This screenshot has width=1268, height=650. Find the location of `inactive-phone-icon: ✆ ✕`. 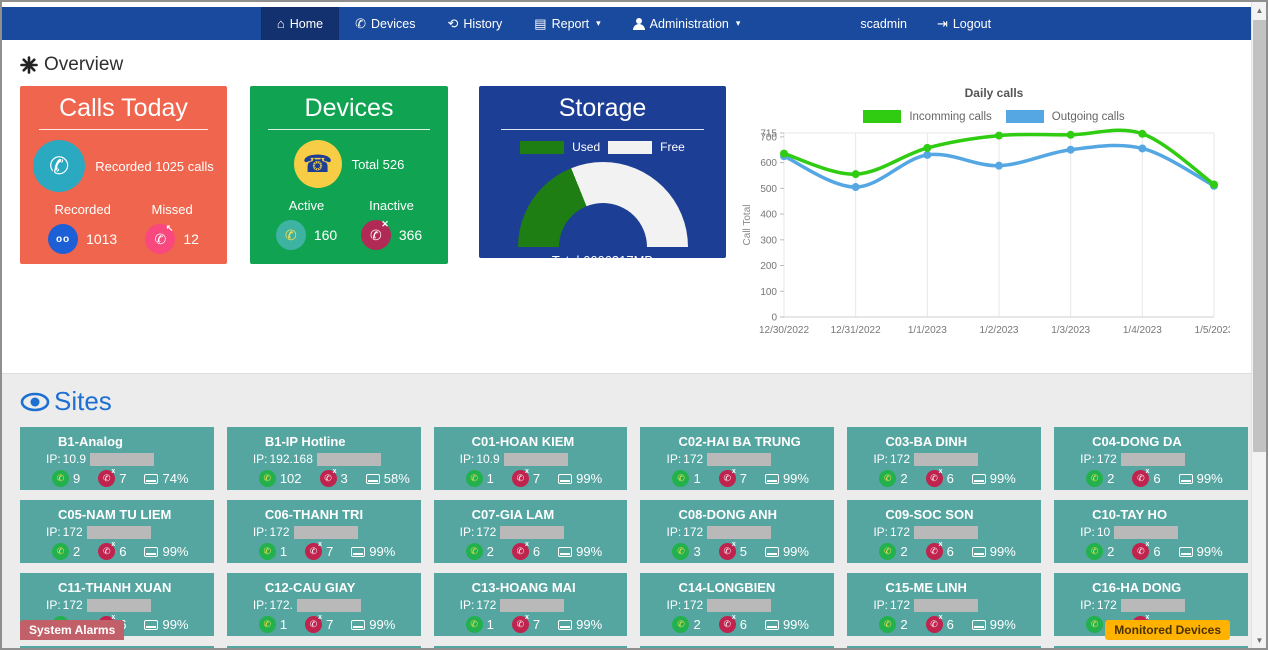

inactive-phone-icon: ✆ ✕ is located at coordinates (375, 234).